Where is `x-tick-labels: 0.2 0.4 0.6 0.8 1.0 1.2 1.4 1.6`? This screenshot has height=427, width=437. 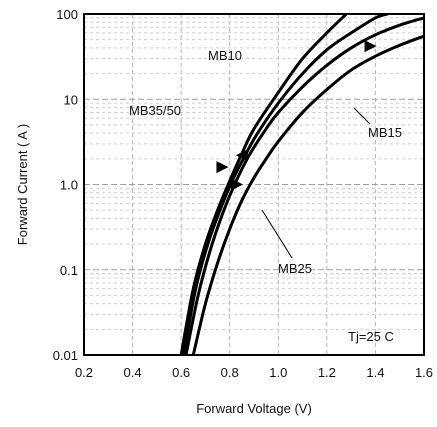 x-tick-labels: 0.2 0.4 0.6 0.8 1.0 1.2 1.4 1.6 is located at coordinates (254, 372).